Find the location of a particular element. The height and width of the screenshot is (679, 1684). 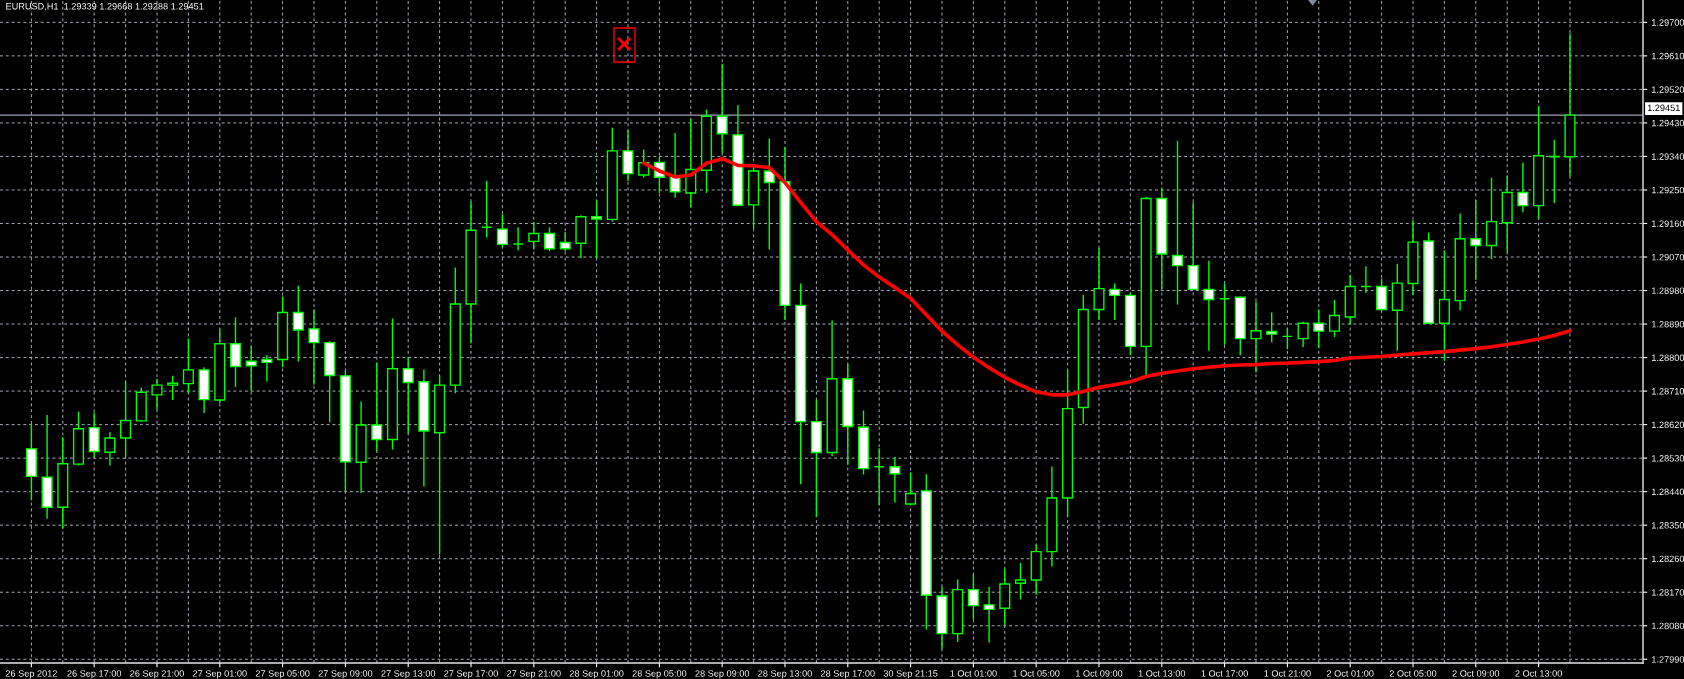

x-tick-label: 28 Sep 13:00 is located at coordinates (785, 674).